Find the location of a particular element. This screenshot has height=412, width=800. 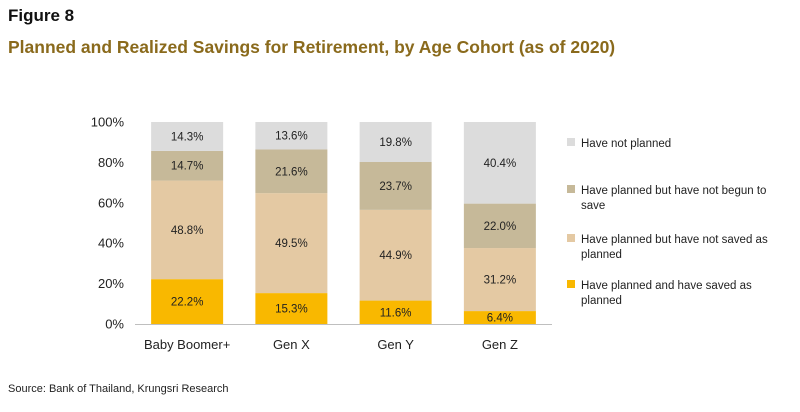

legend-label: Have planned but have not saved as is located at coordinates (674, 240).